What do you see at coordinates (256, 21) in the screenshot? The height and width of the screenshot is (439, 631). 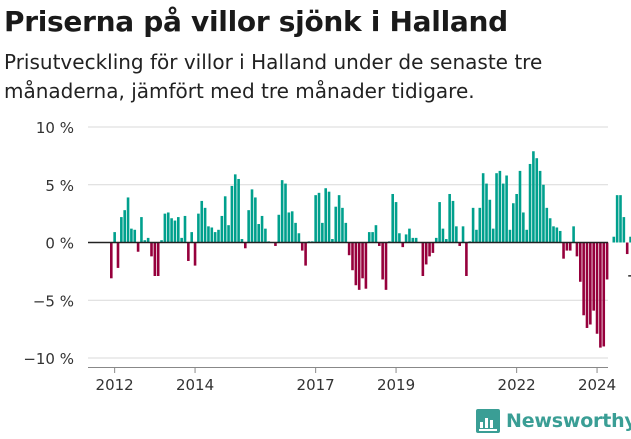 I see `chart-title: Priserna på villor sjönk i Halland` at bounding box center [256, 21].